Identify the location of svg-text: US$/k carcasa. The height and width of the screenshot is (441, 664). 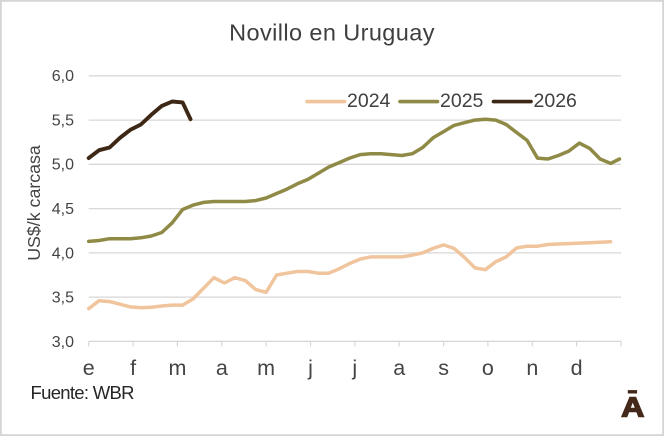
(34, 203).